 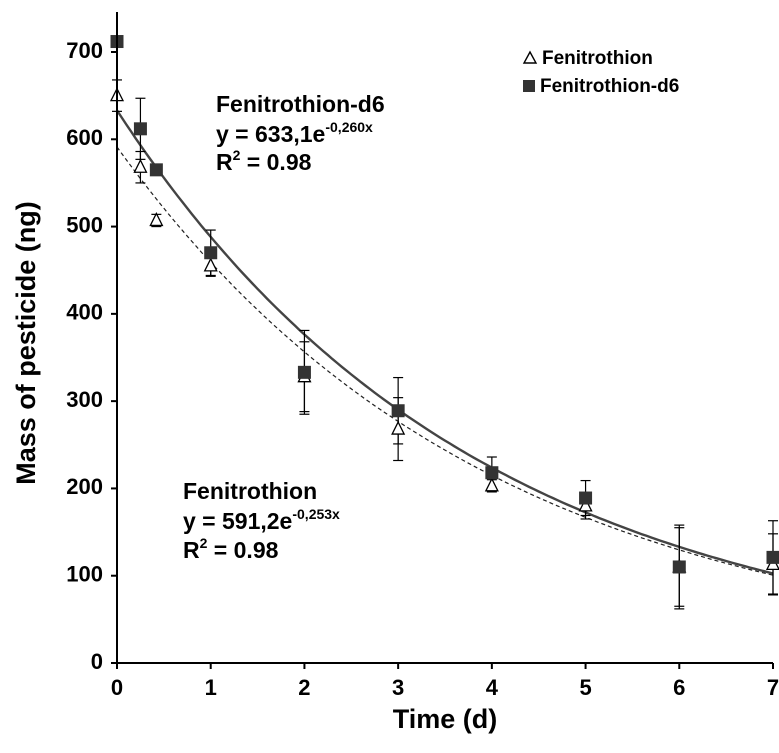 What do you see at coordinates (97, 661) in the screenshot?
I see `y-tick-label: 0` at bounding box center [97, 661].